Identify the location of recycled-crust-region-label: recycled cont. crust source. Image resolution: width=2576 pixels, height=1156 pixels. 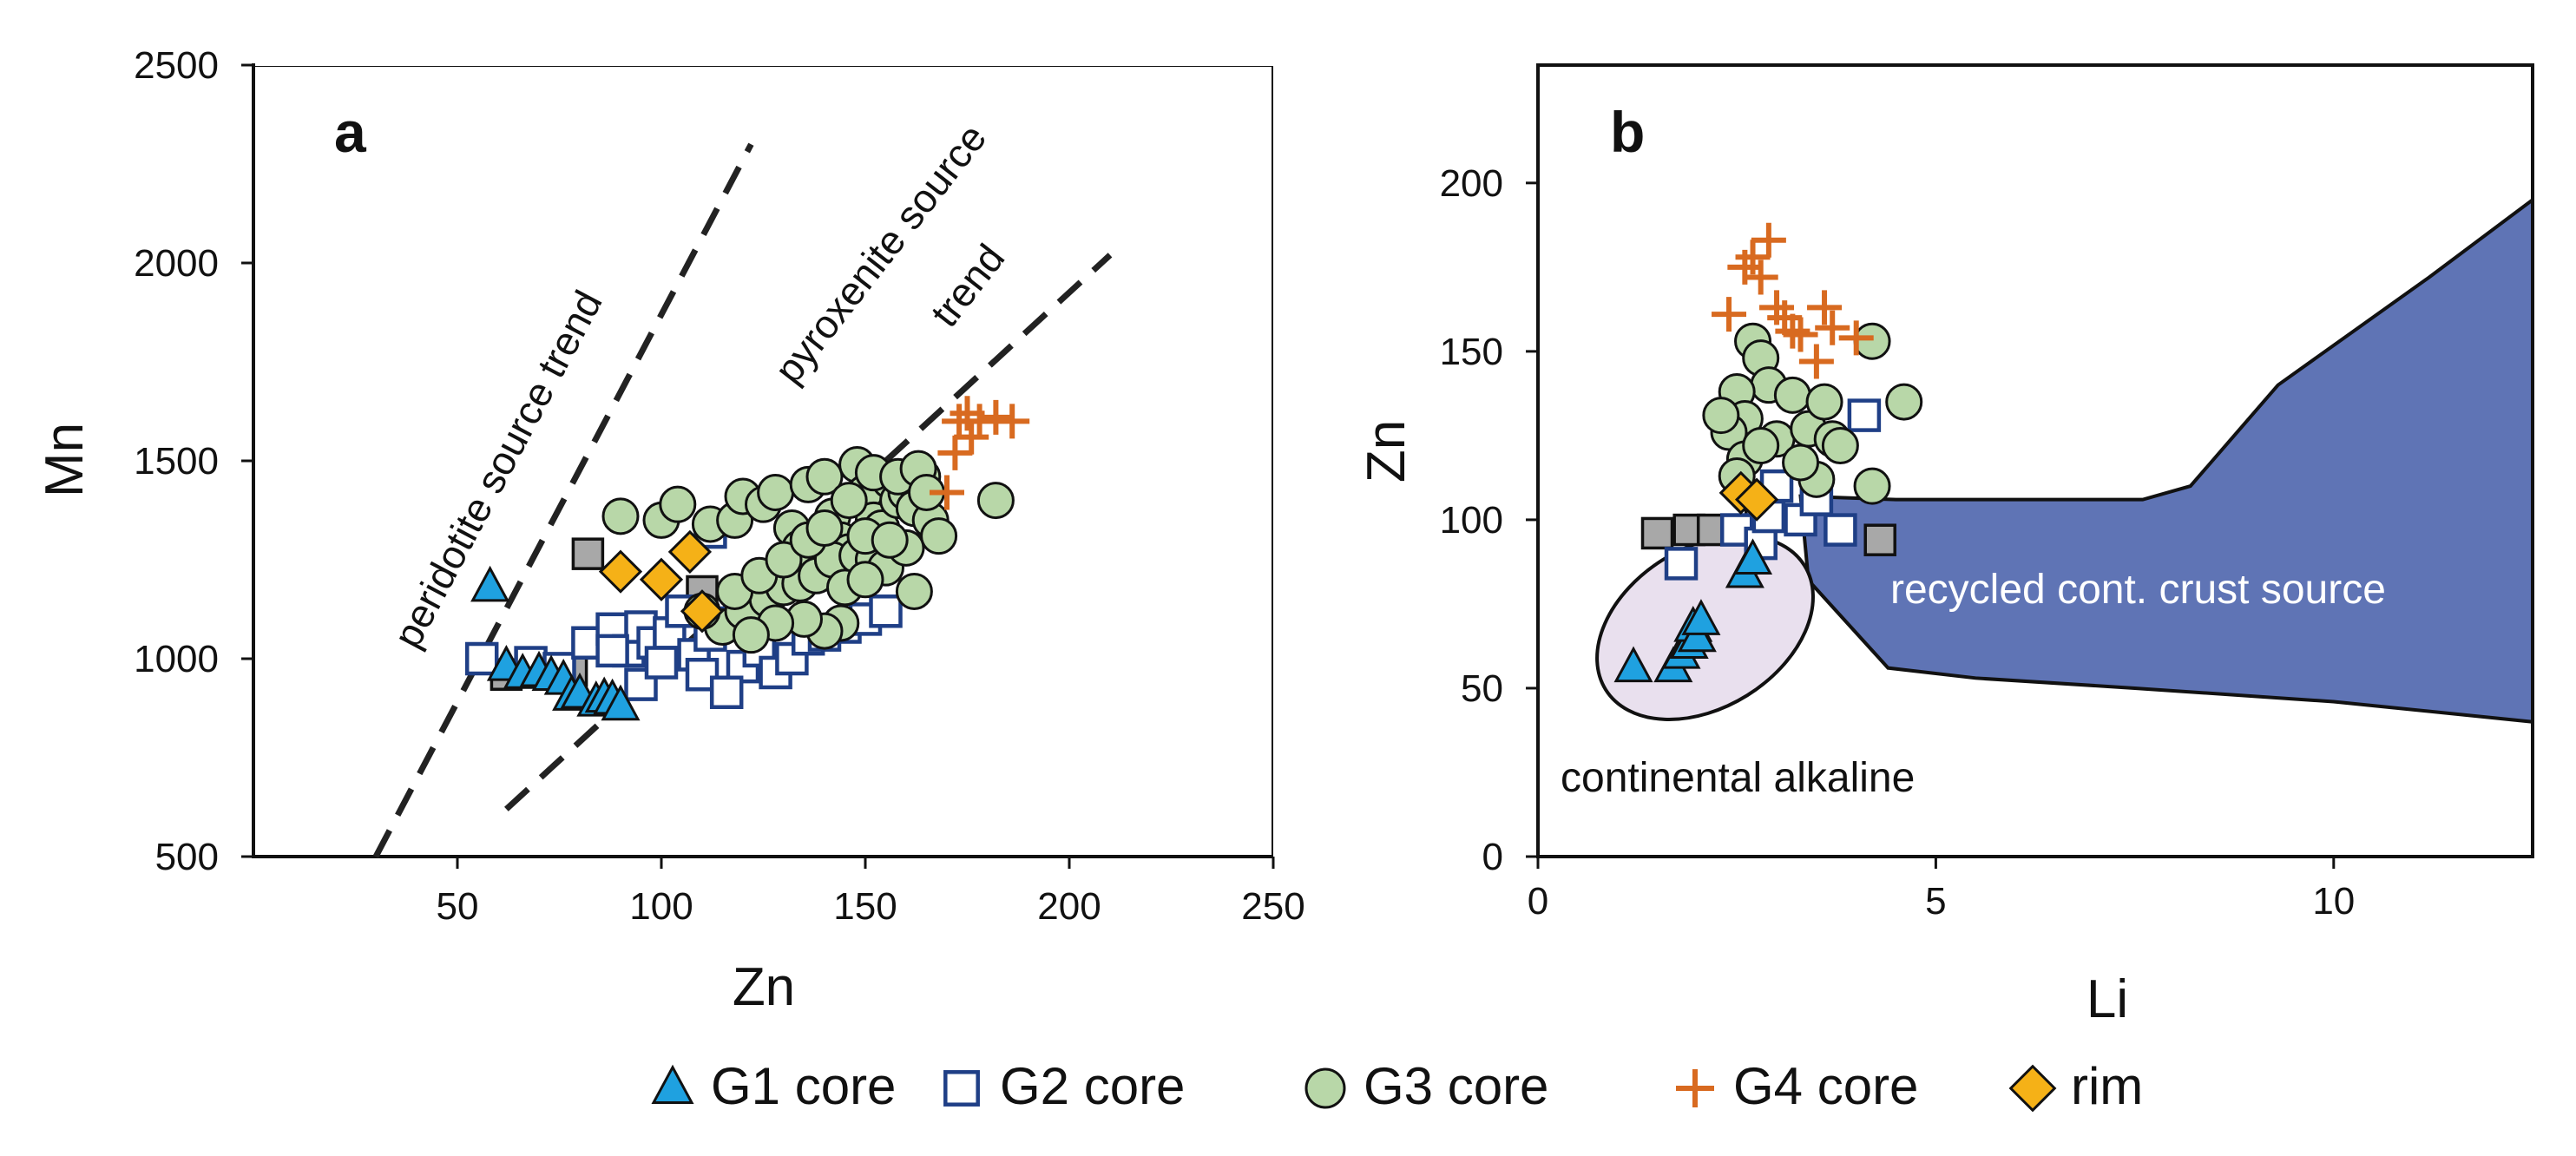
(2138, 590).